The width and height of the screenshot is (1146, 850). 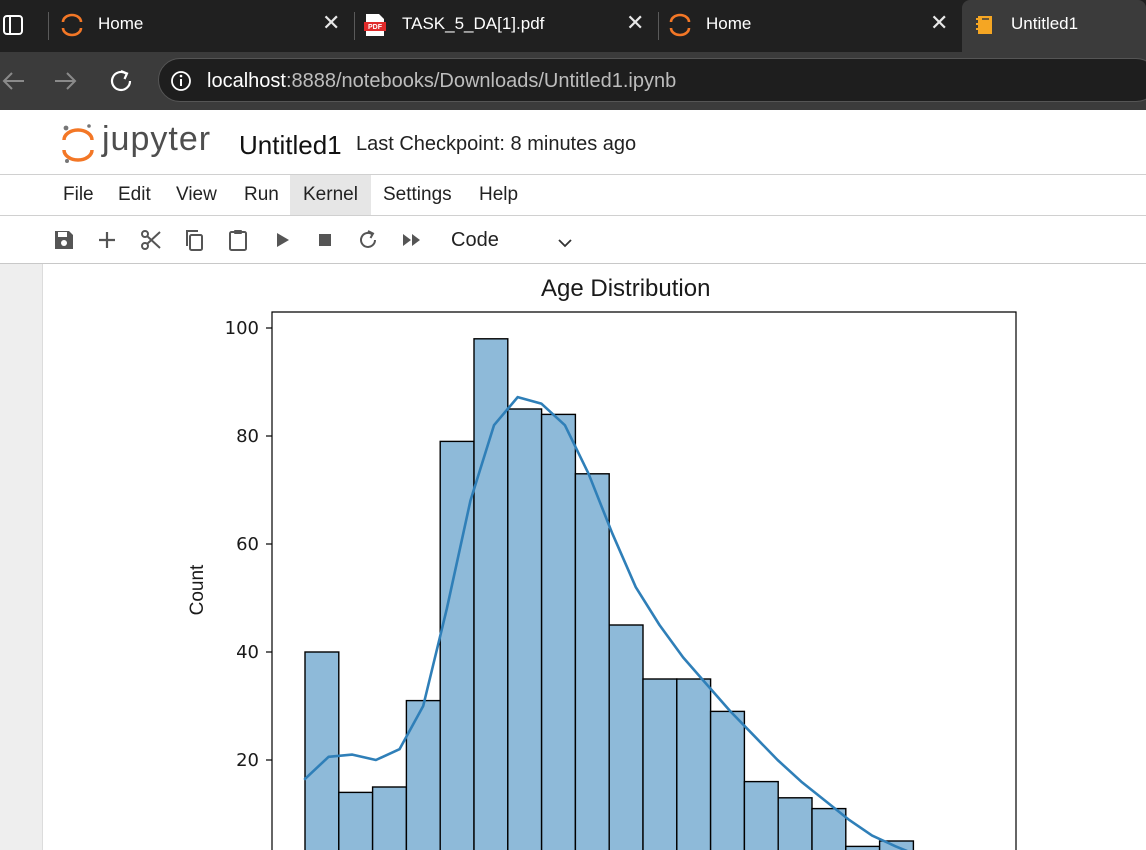 I want to click on tab-home-2: Home ✕, so click(x=810, y=24).